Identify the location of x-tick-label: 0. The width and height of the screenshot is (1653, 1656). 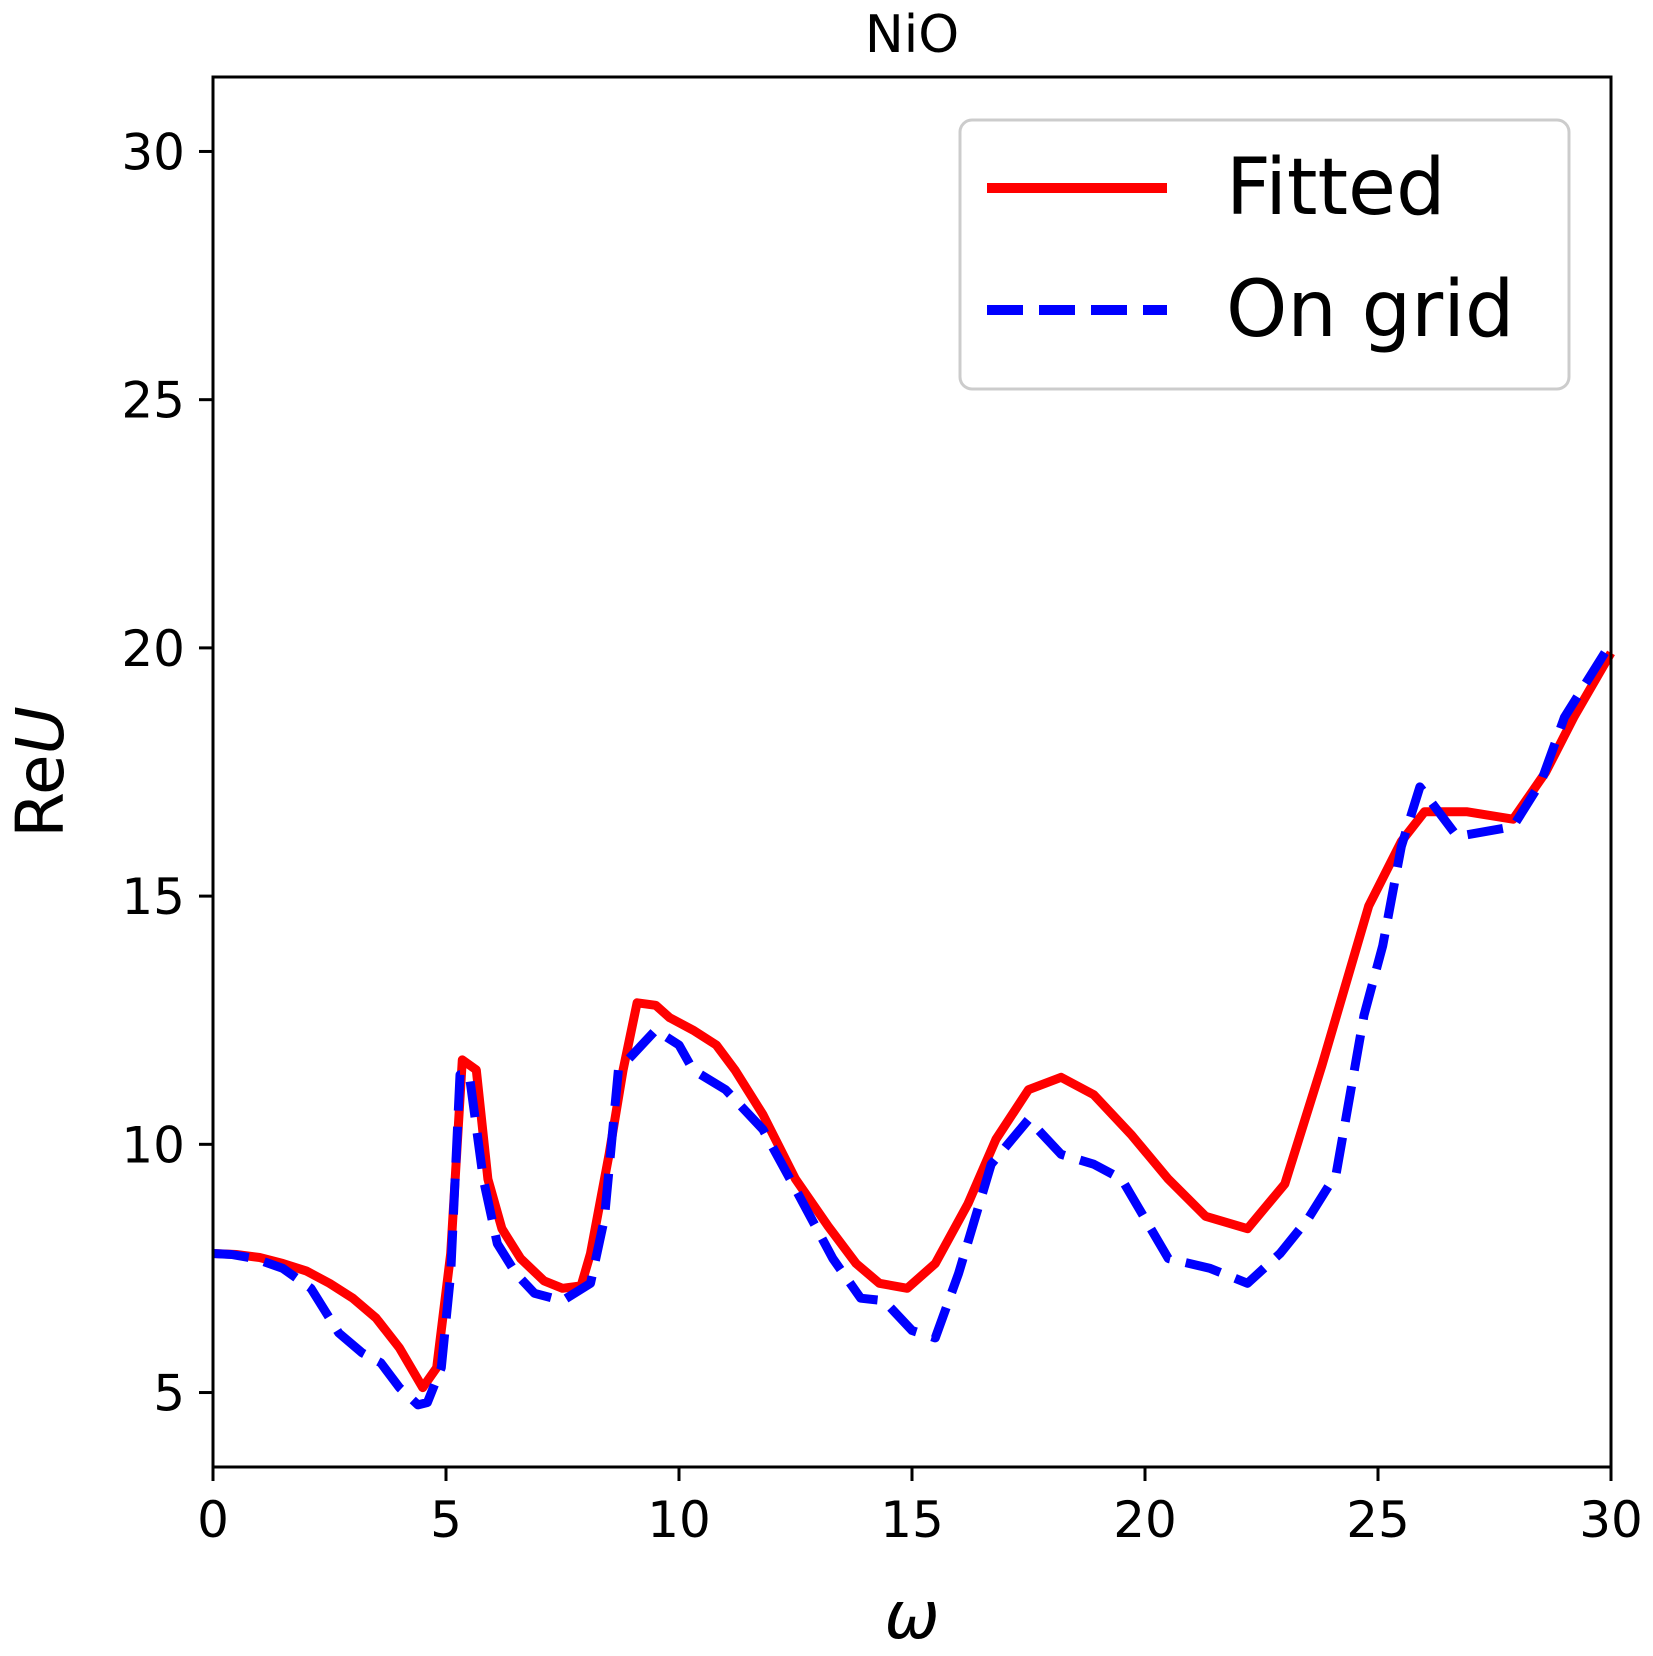
(213, 1520).